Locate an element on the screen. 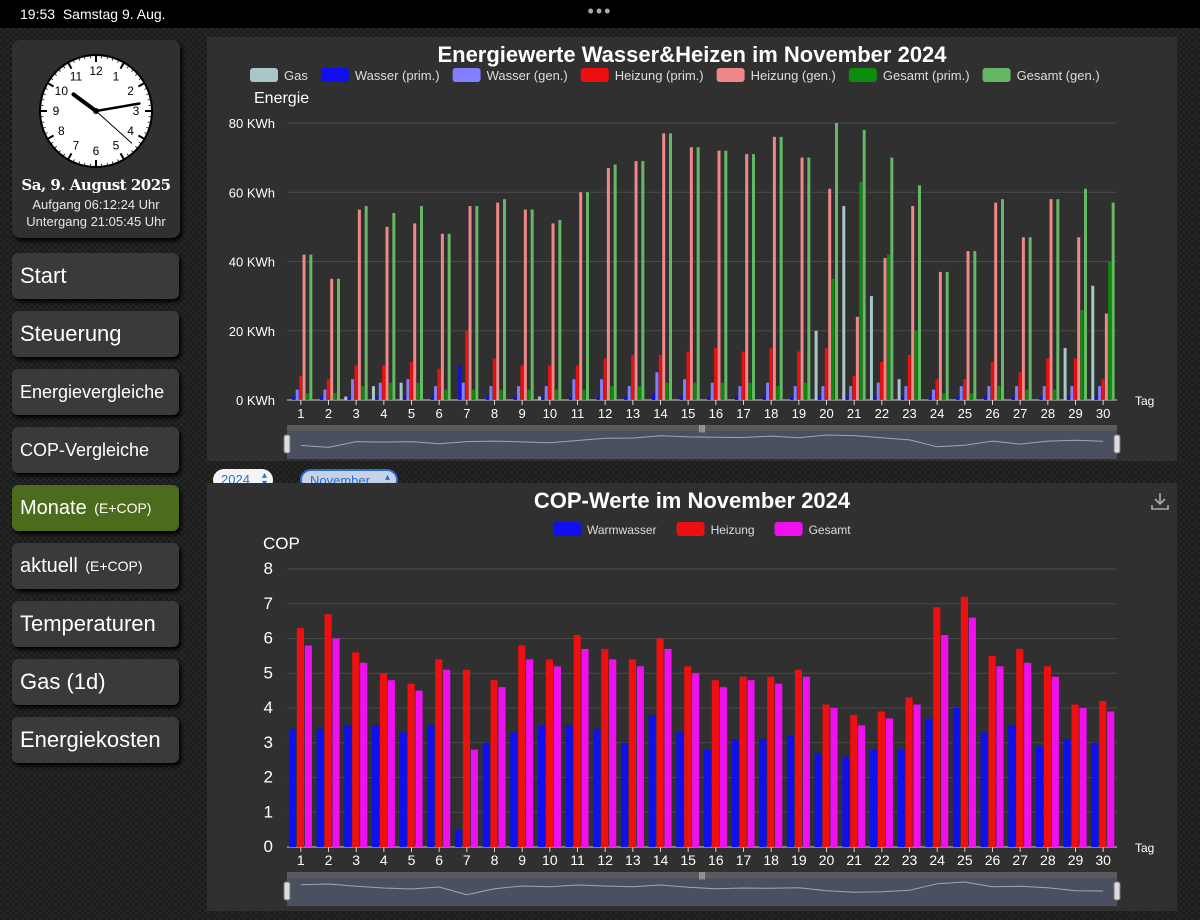 The image size is (1200, 920). bar-wasser-prim--21 is located at coordinates (847, 398).